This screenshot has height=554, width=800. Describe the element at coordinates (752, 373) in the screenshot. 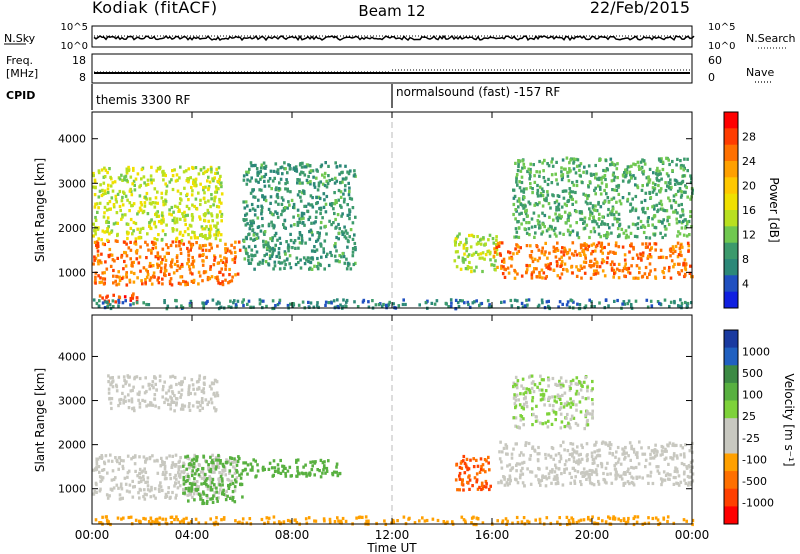

I see `velocity-cbar-tick-1: 500` at that location.